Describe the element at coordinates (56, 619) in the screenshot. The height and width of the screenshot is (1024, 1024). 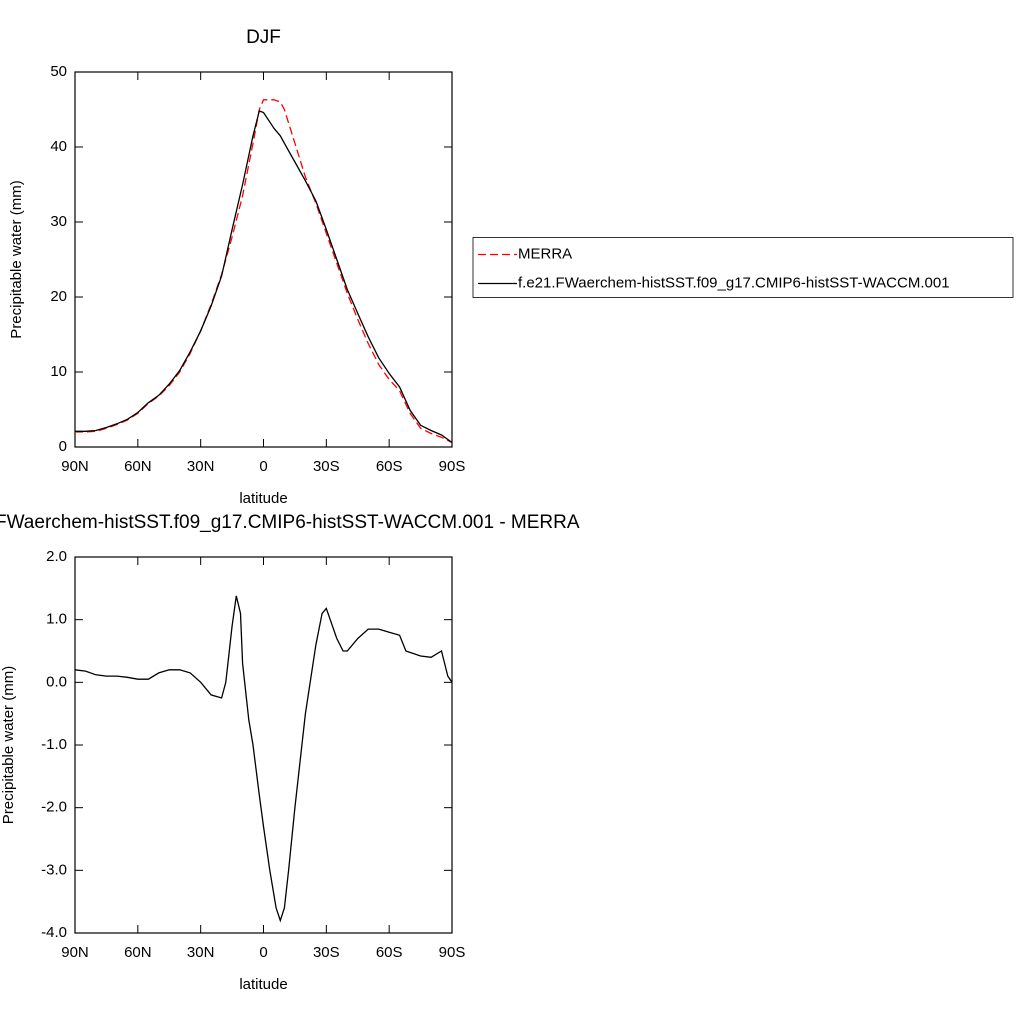
I see `y-tick-label: 1.0` at that location.